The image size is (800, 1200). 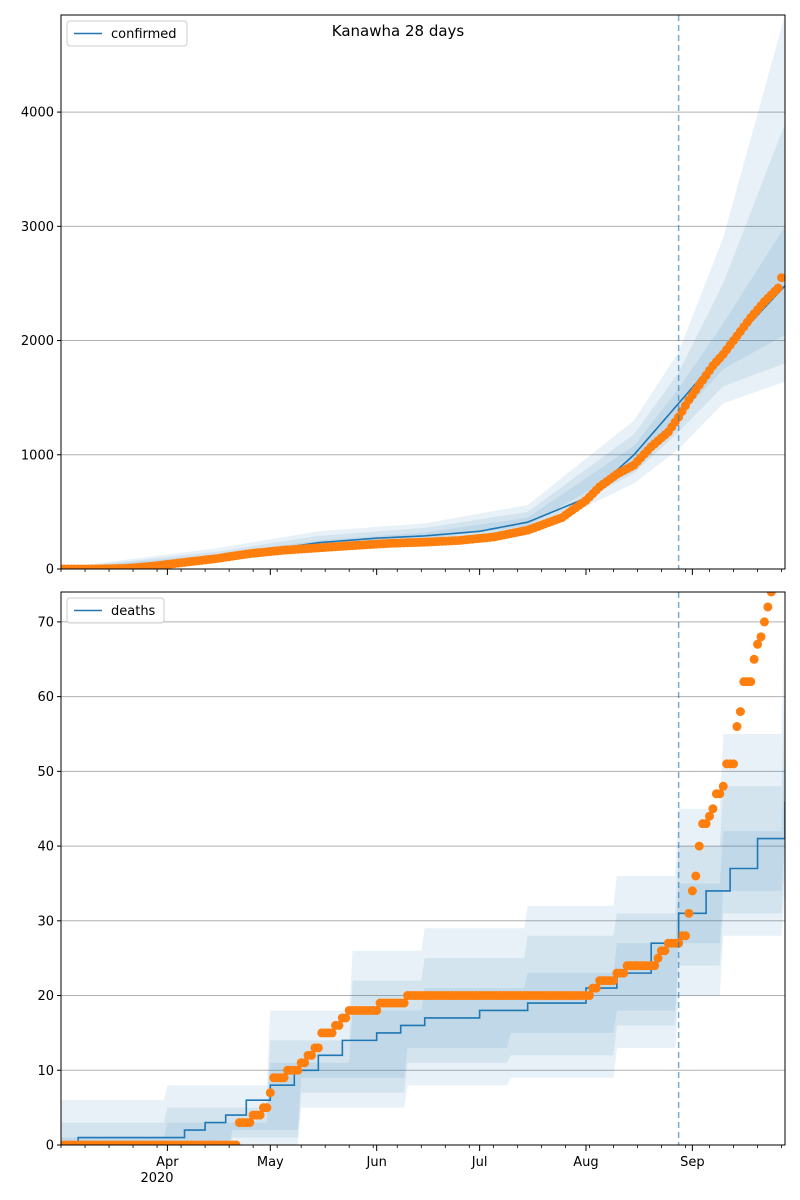 I want to click on y-tick-label: 40, so click(x=45, y=847).